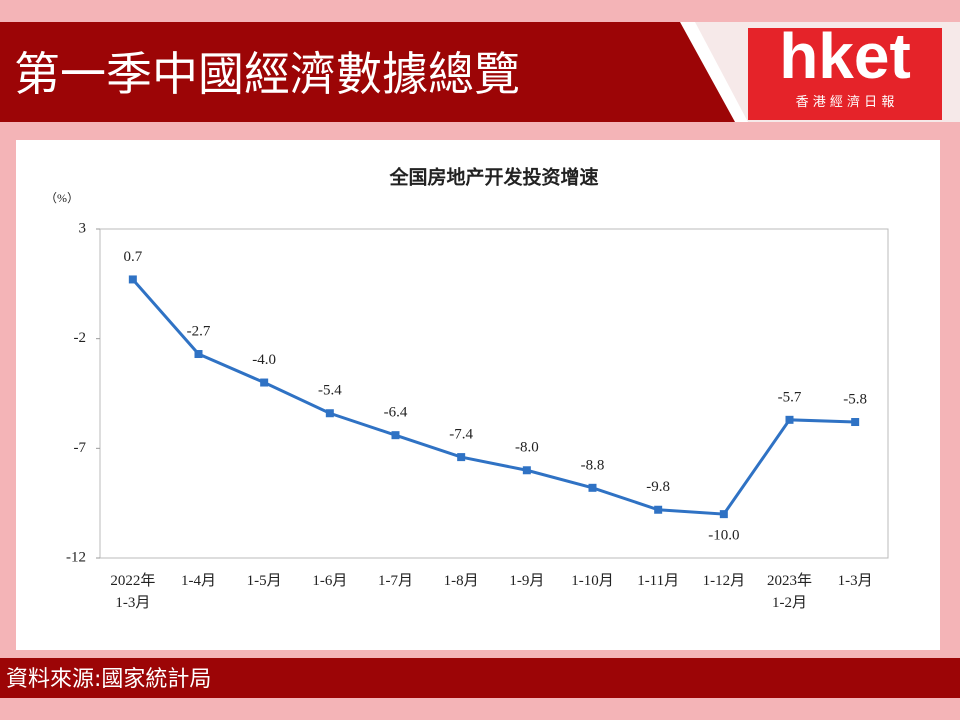 Image resolution: width=960 pixels, height=720 pixels. Describe the element at coordinates (723, 536) in the screenshot. I see `data-label: -10.0` at that location.